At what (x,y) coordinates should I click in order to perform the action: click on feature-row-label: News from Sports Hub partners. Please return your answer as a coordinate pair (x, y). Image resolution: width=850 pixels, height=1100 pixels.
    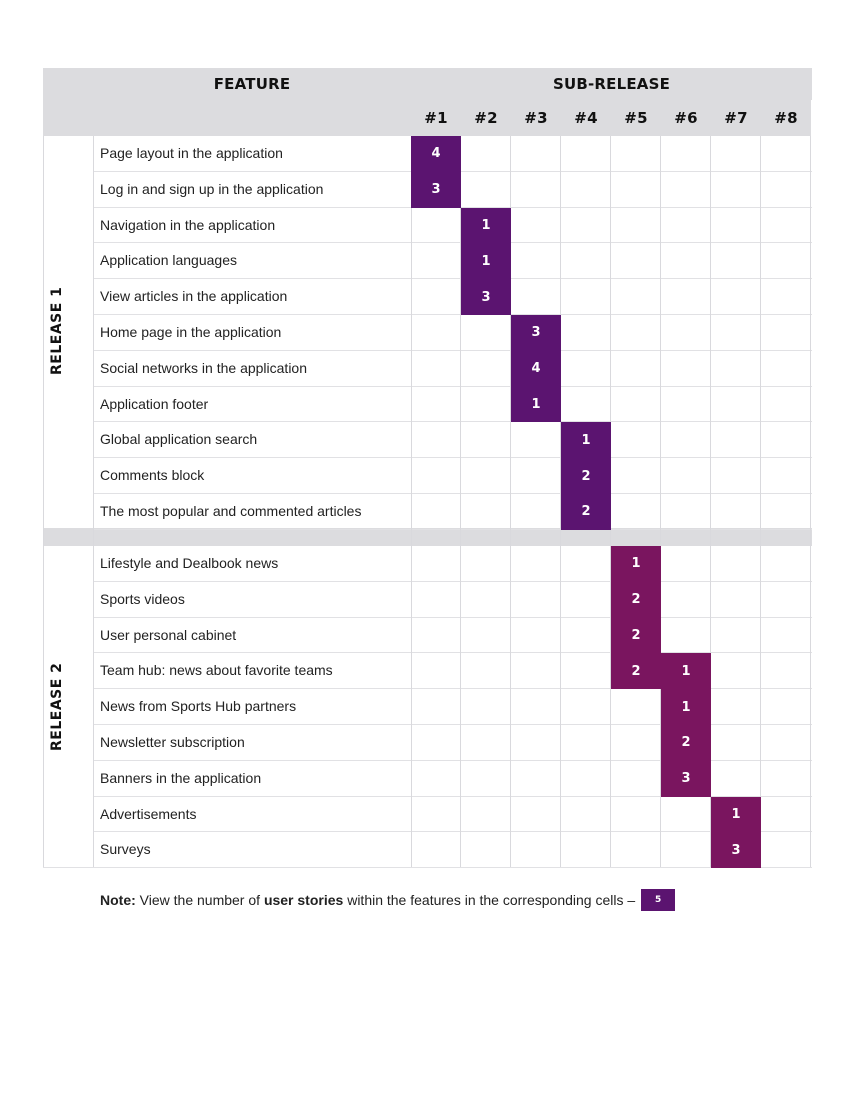
    Looking at the image, I should click on (198, 706).